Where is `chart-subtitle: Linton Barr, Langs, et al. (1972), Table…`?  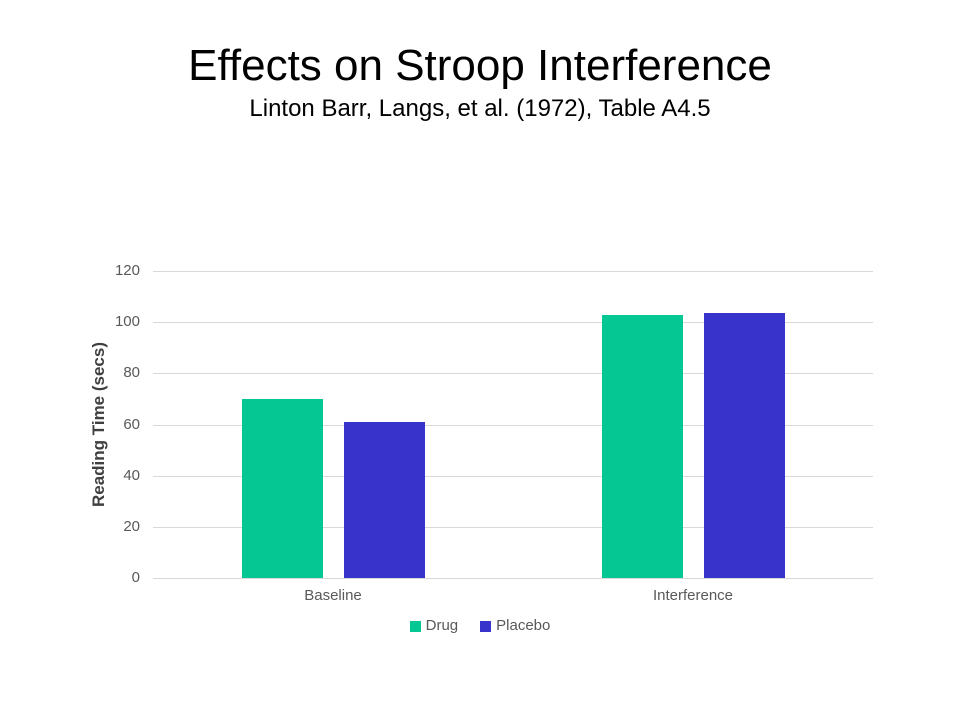
chart-subtitle: Linton Barr, Langs, et al. (1972), Table… is located at coordinates (480, 108).